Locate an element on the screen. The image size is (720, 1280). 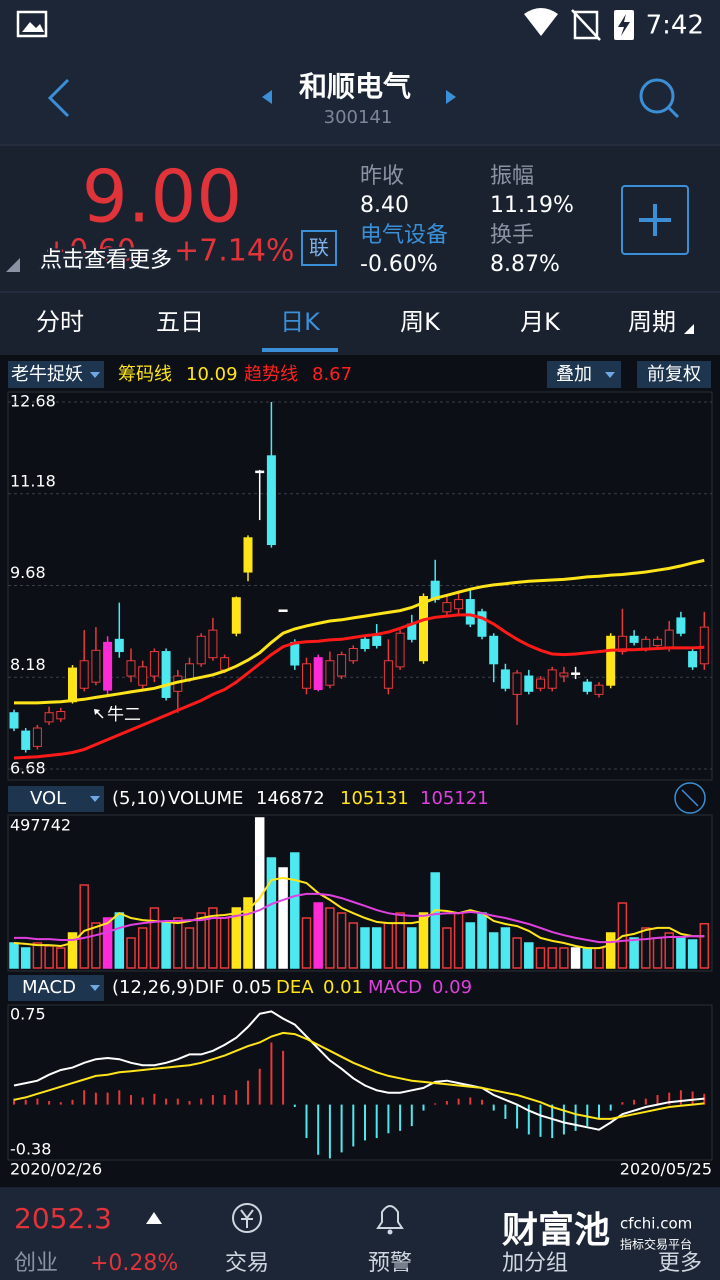
adjust-label: 前复权 is located at coordinates (674, 374).